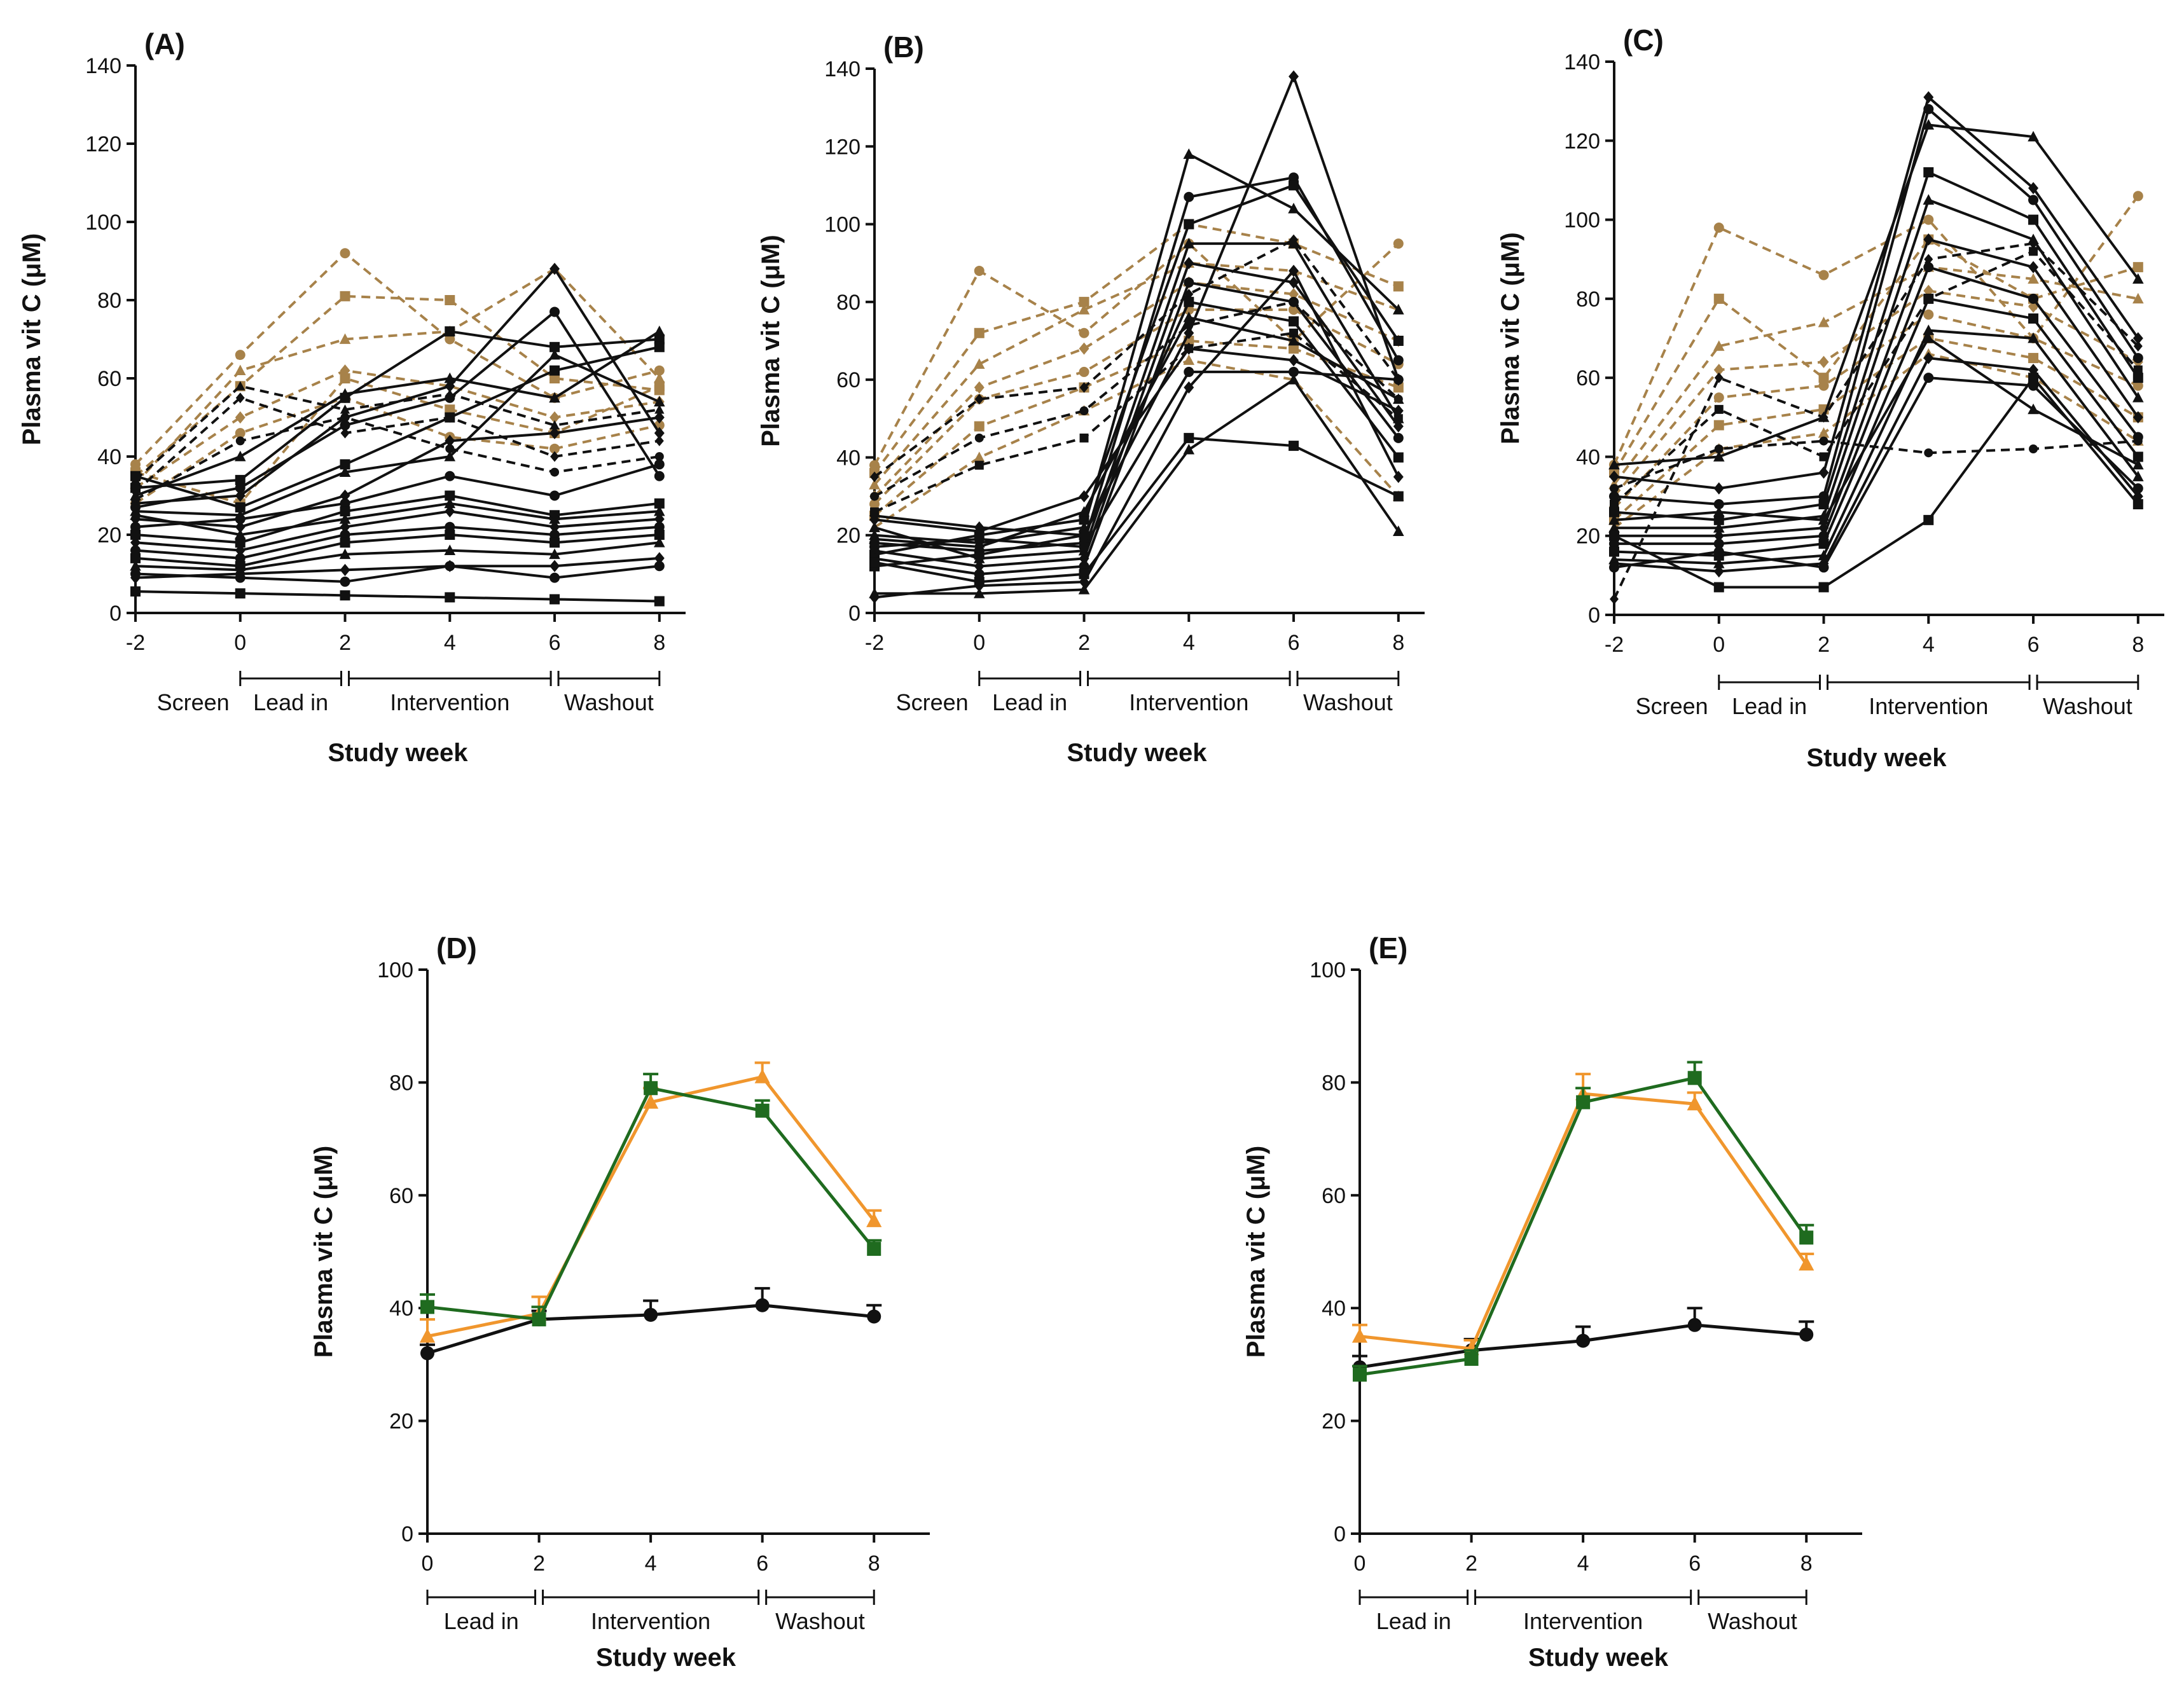 The image size is (2184, 1699). What do you see at coordinates (1588, 457) in the screenshot?
I see `y-tick-label: 40` at bounding box center [1588, 457].